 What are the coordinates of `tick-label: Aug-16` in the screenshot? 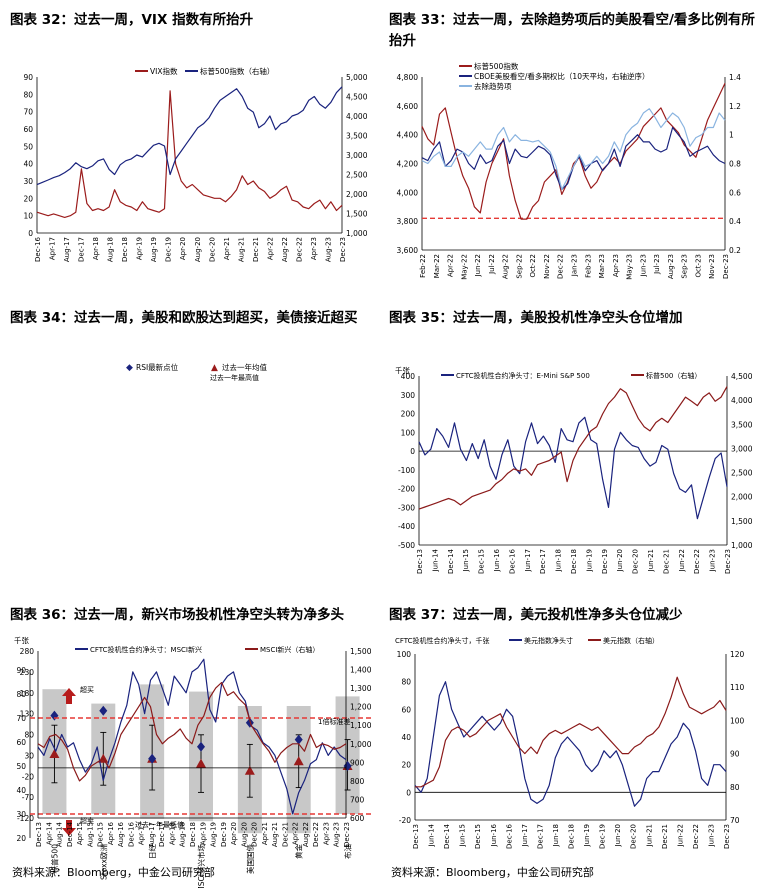 It's located at (121, 834).